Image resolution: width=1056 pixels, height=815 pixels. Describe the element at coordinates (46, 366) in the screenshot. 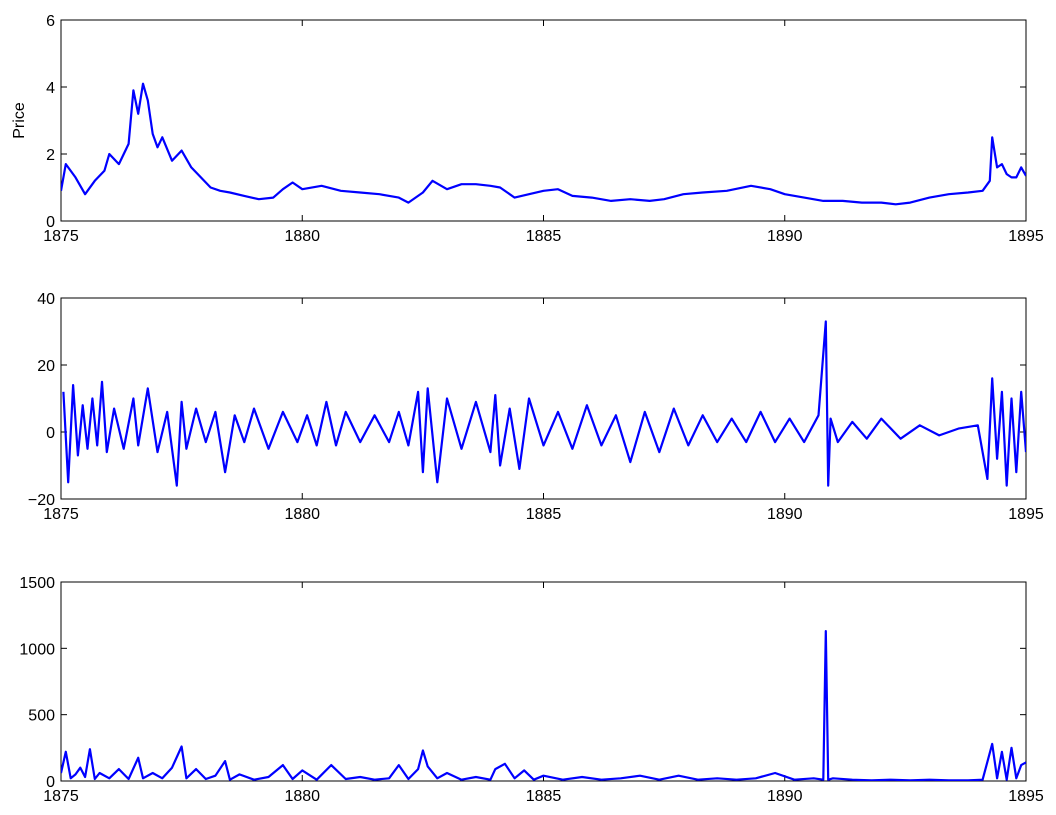

I see `y-tick-label: 20` at that location.